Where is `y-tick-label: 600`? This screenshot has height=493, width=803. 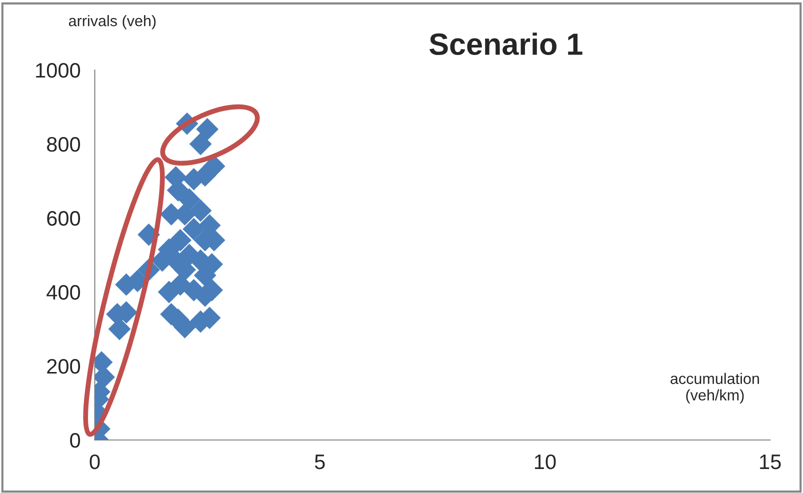 y-tick-label: 600 is located at coordinates (63, 218).